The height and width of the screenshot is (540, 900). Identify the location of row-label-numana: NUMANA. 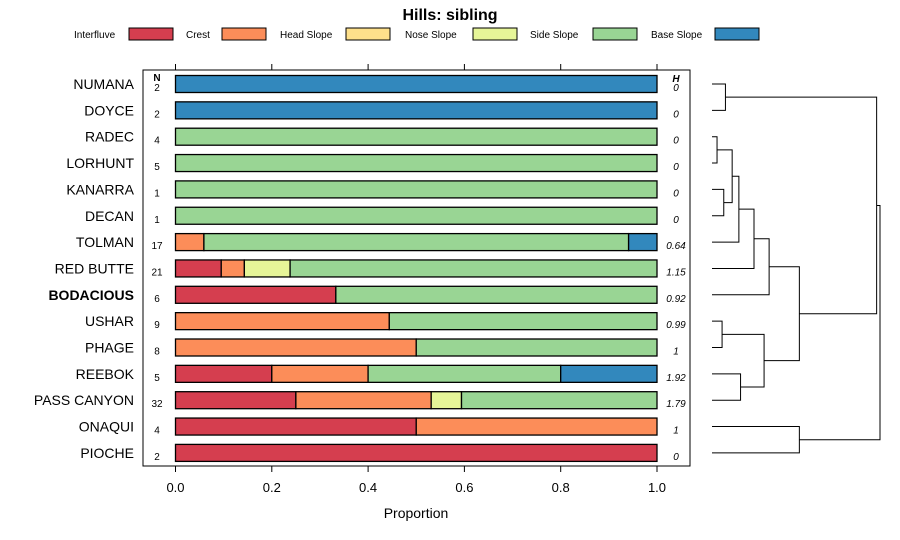
(103, 84).